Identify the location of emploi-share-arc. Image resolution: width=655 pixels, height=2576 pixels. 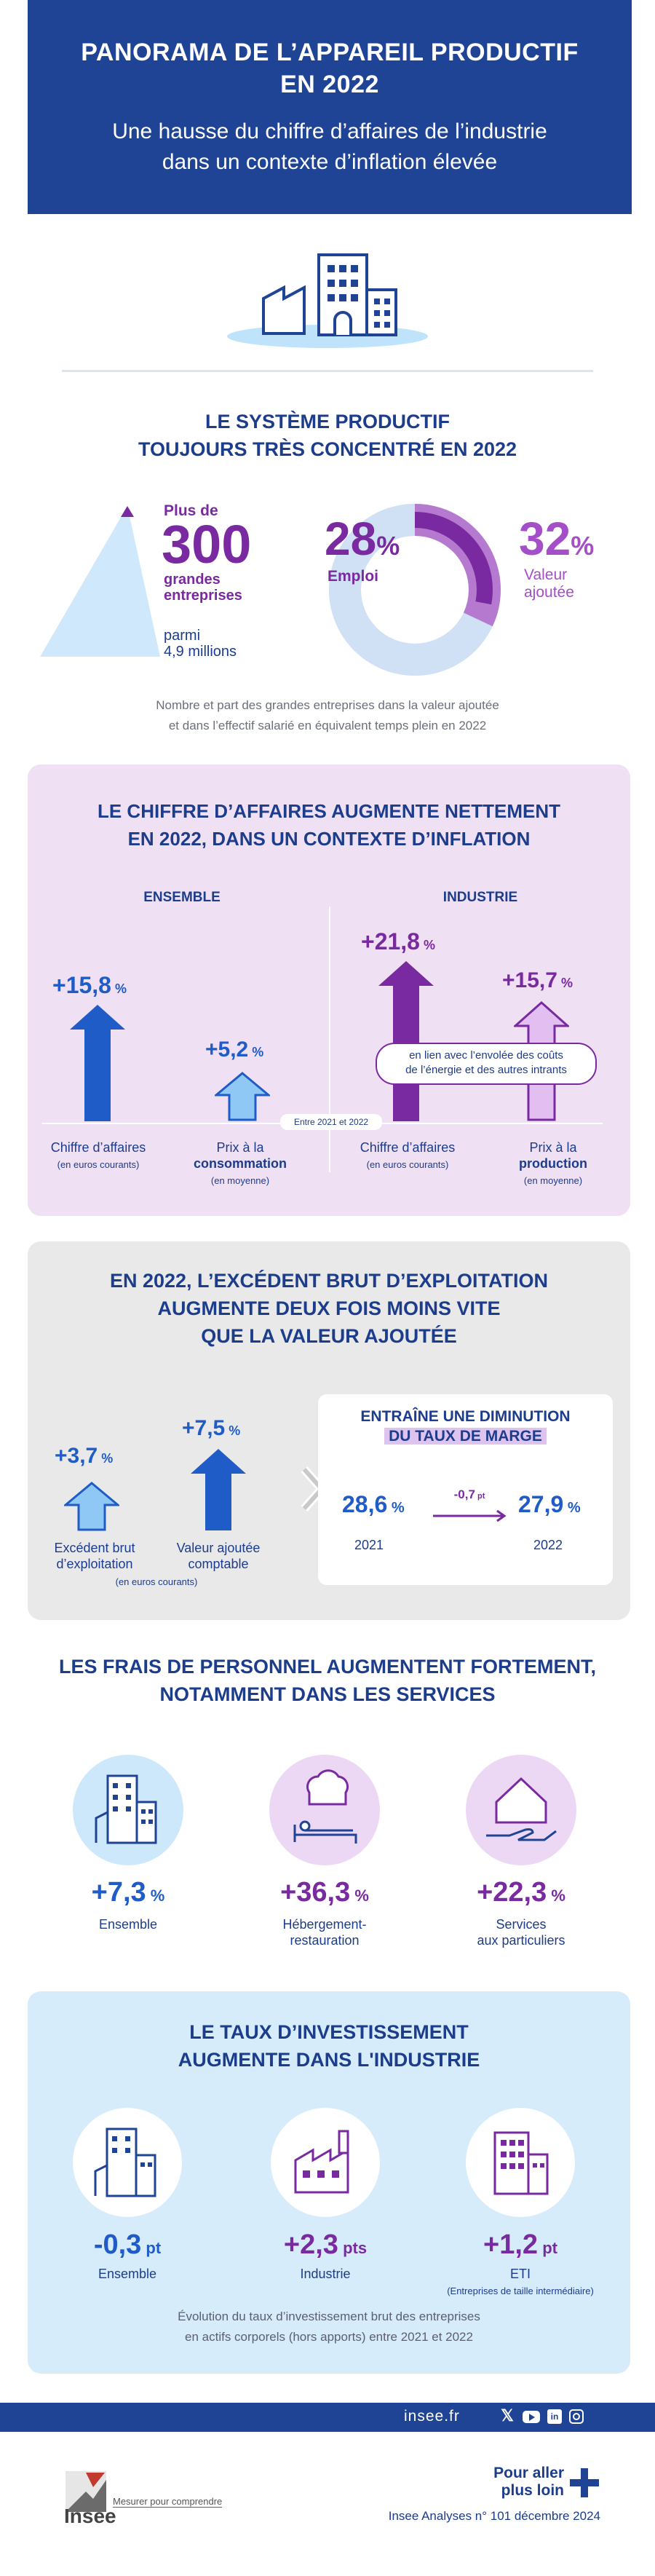
(415, 590).